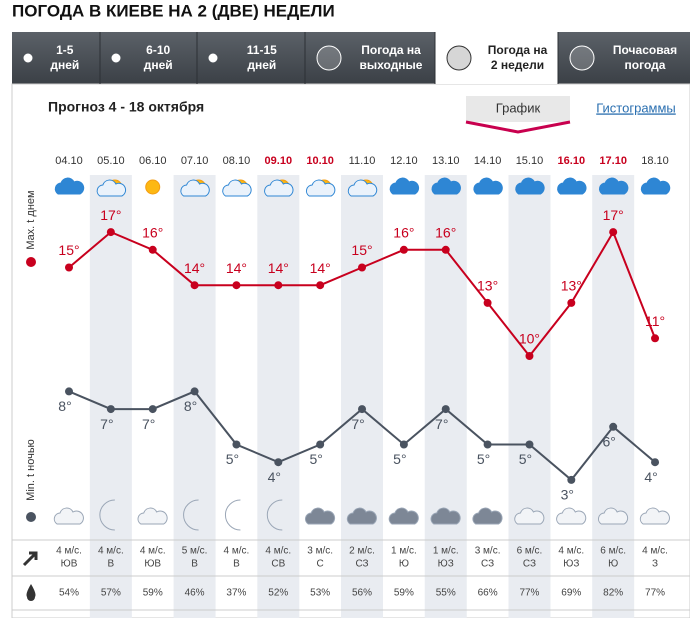 The width and height of the screenshot is (690, 623). I want to click on humidity: 69%, so click(571, 593).